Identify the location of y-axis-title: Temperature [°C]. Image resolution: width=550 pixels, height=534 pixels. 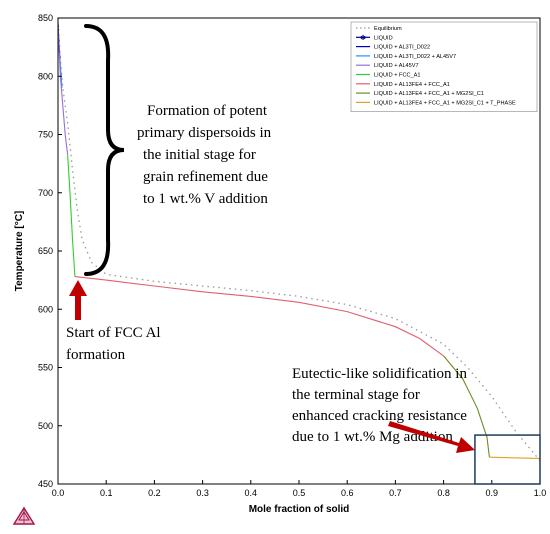
(19, 251).